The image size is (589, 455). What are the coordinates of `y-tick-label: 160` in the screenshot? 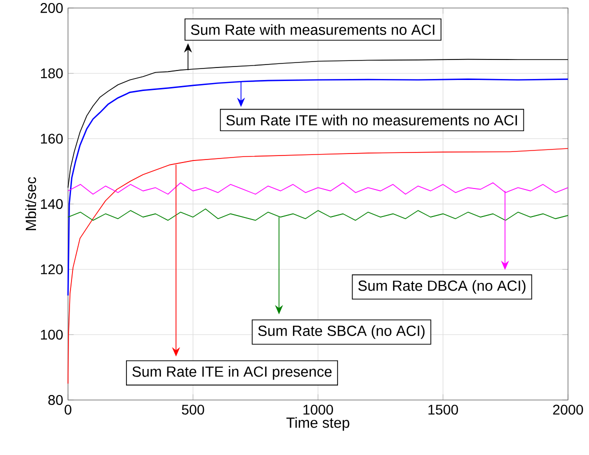 It's located at (52, 139).